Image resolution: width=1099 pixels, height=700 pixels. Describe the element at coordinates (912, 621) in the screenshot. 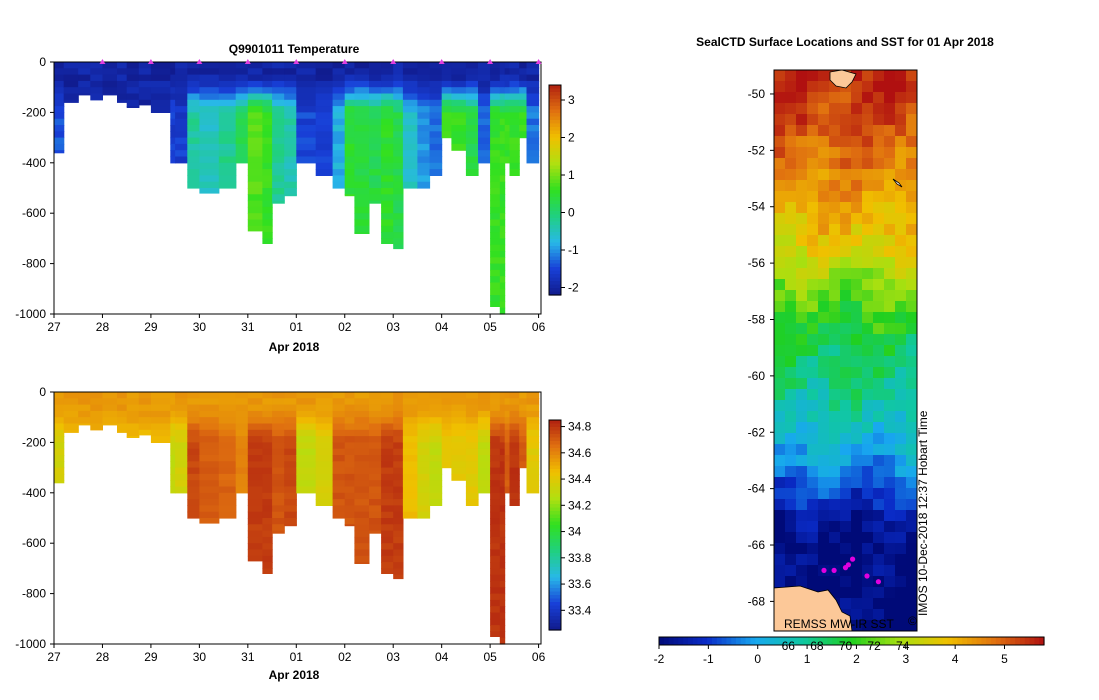

I see `copyright-symbol: ©` at that location.